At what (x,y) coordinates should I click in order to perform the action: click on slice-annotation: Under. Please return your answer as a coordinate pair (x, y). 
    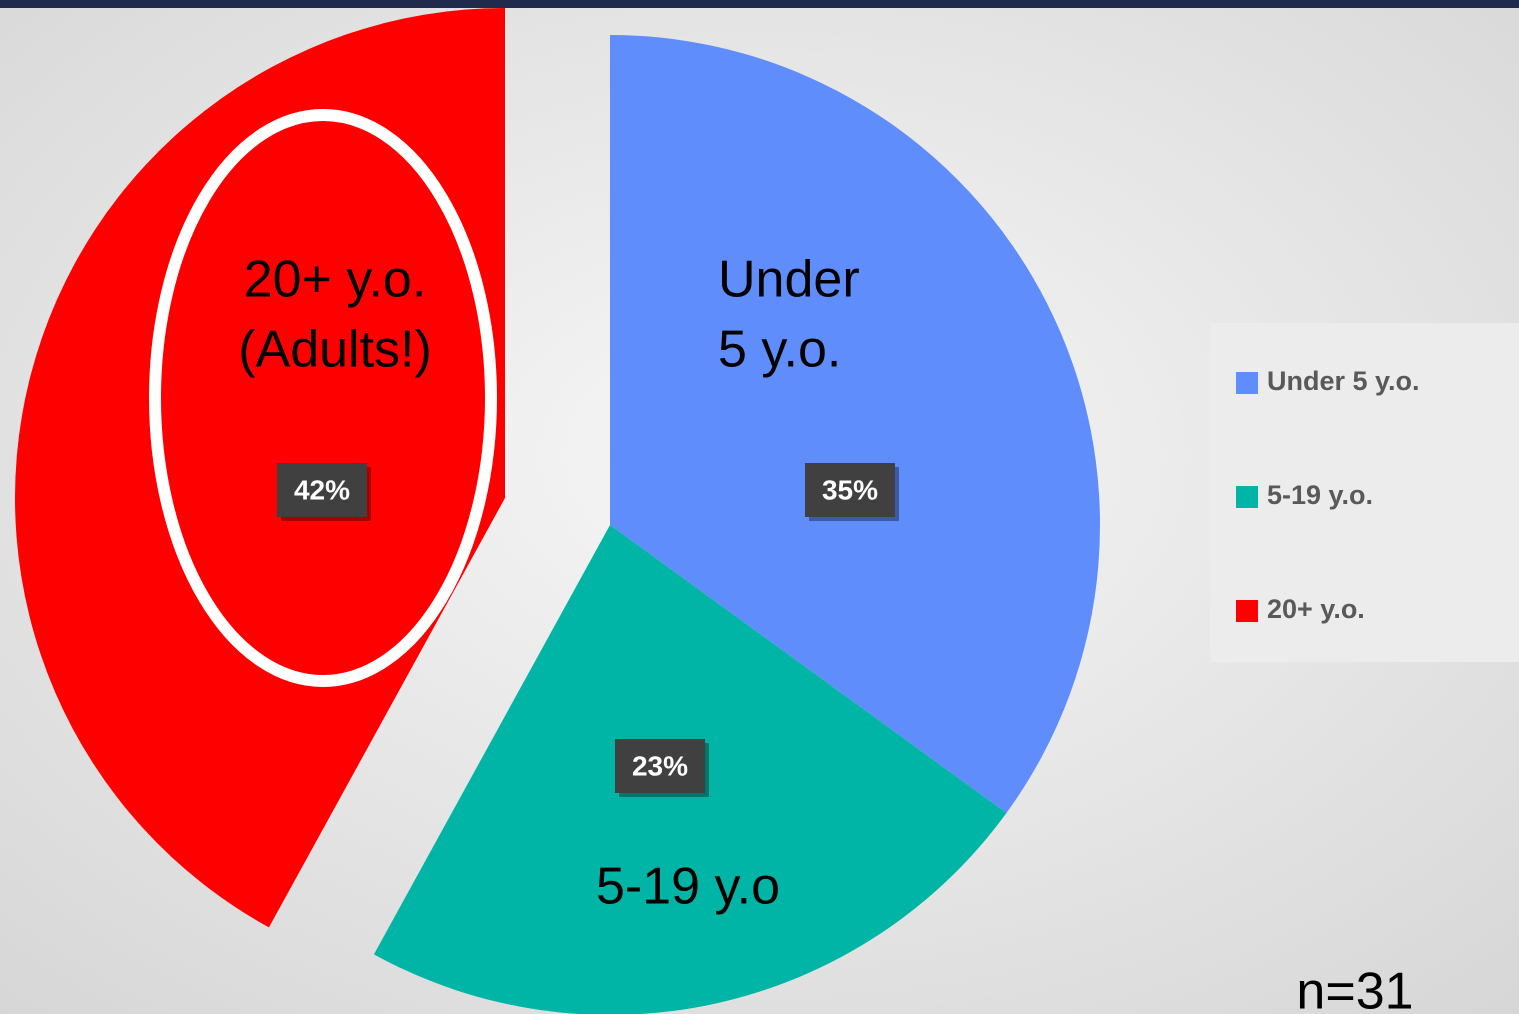
    Looking at the image, I should click on (789, 280).